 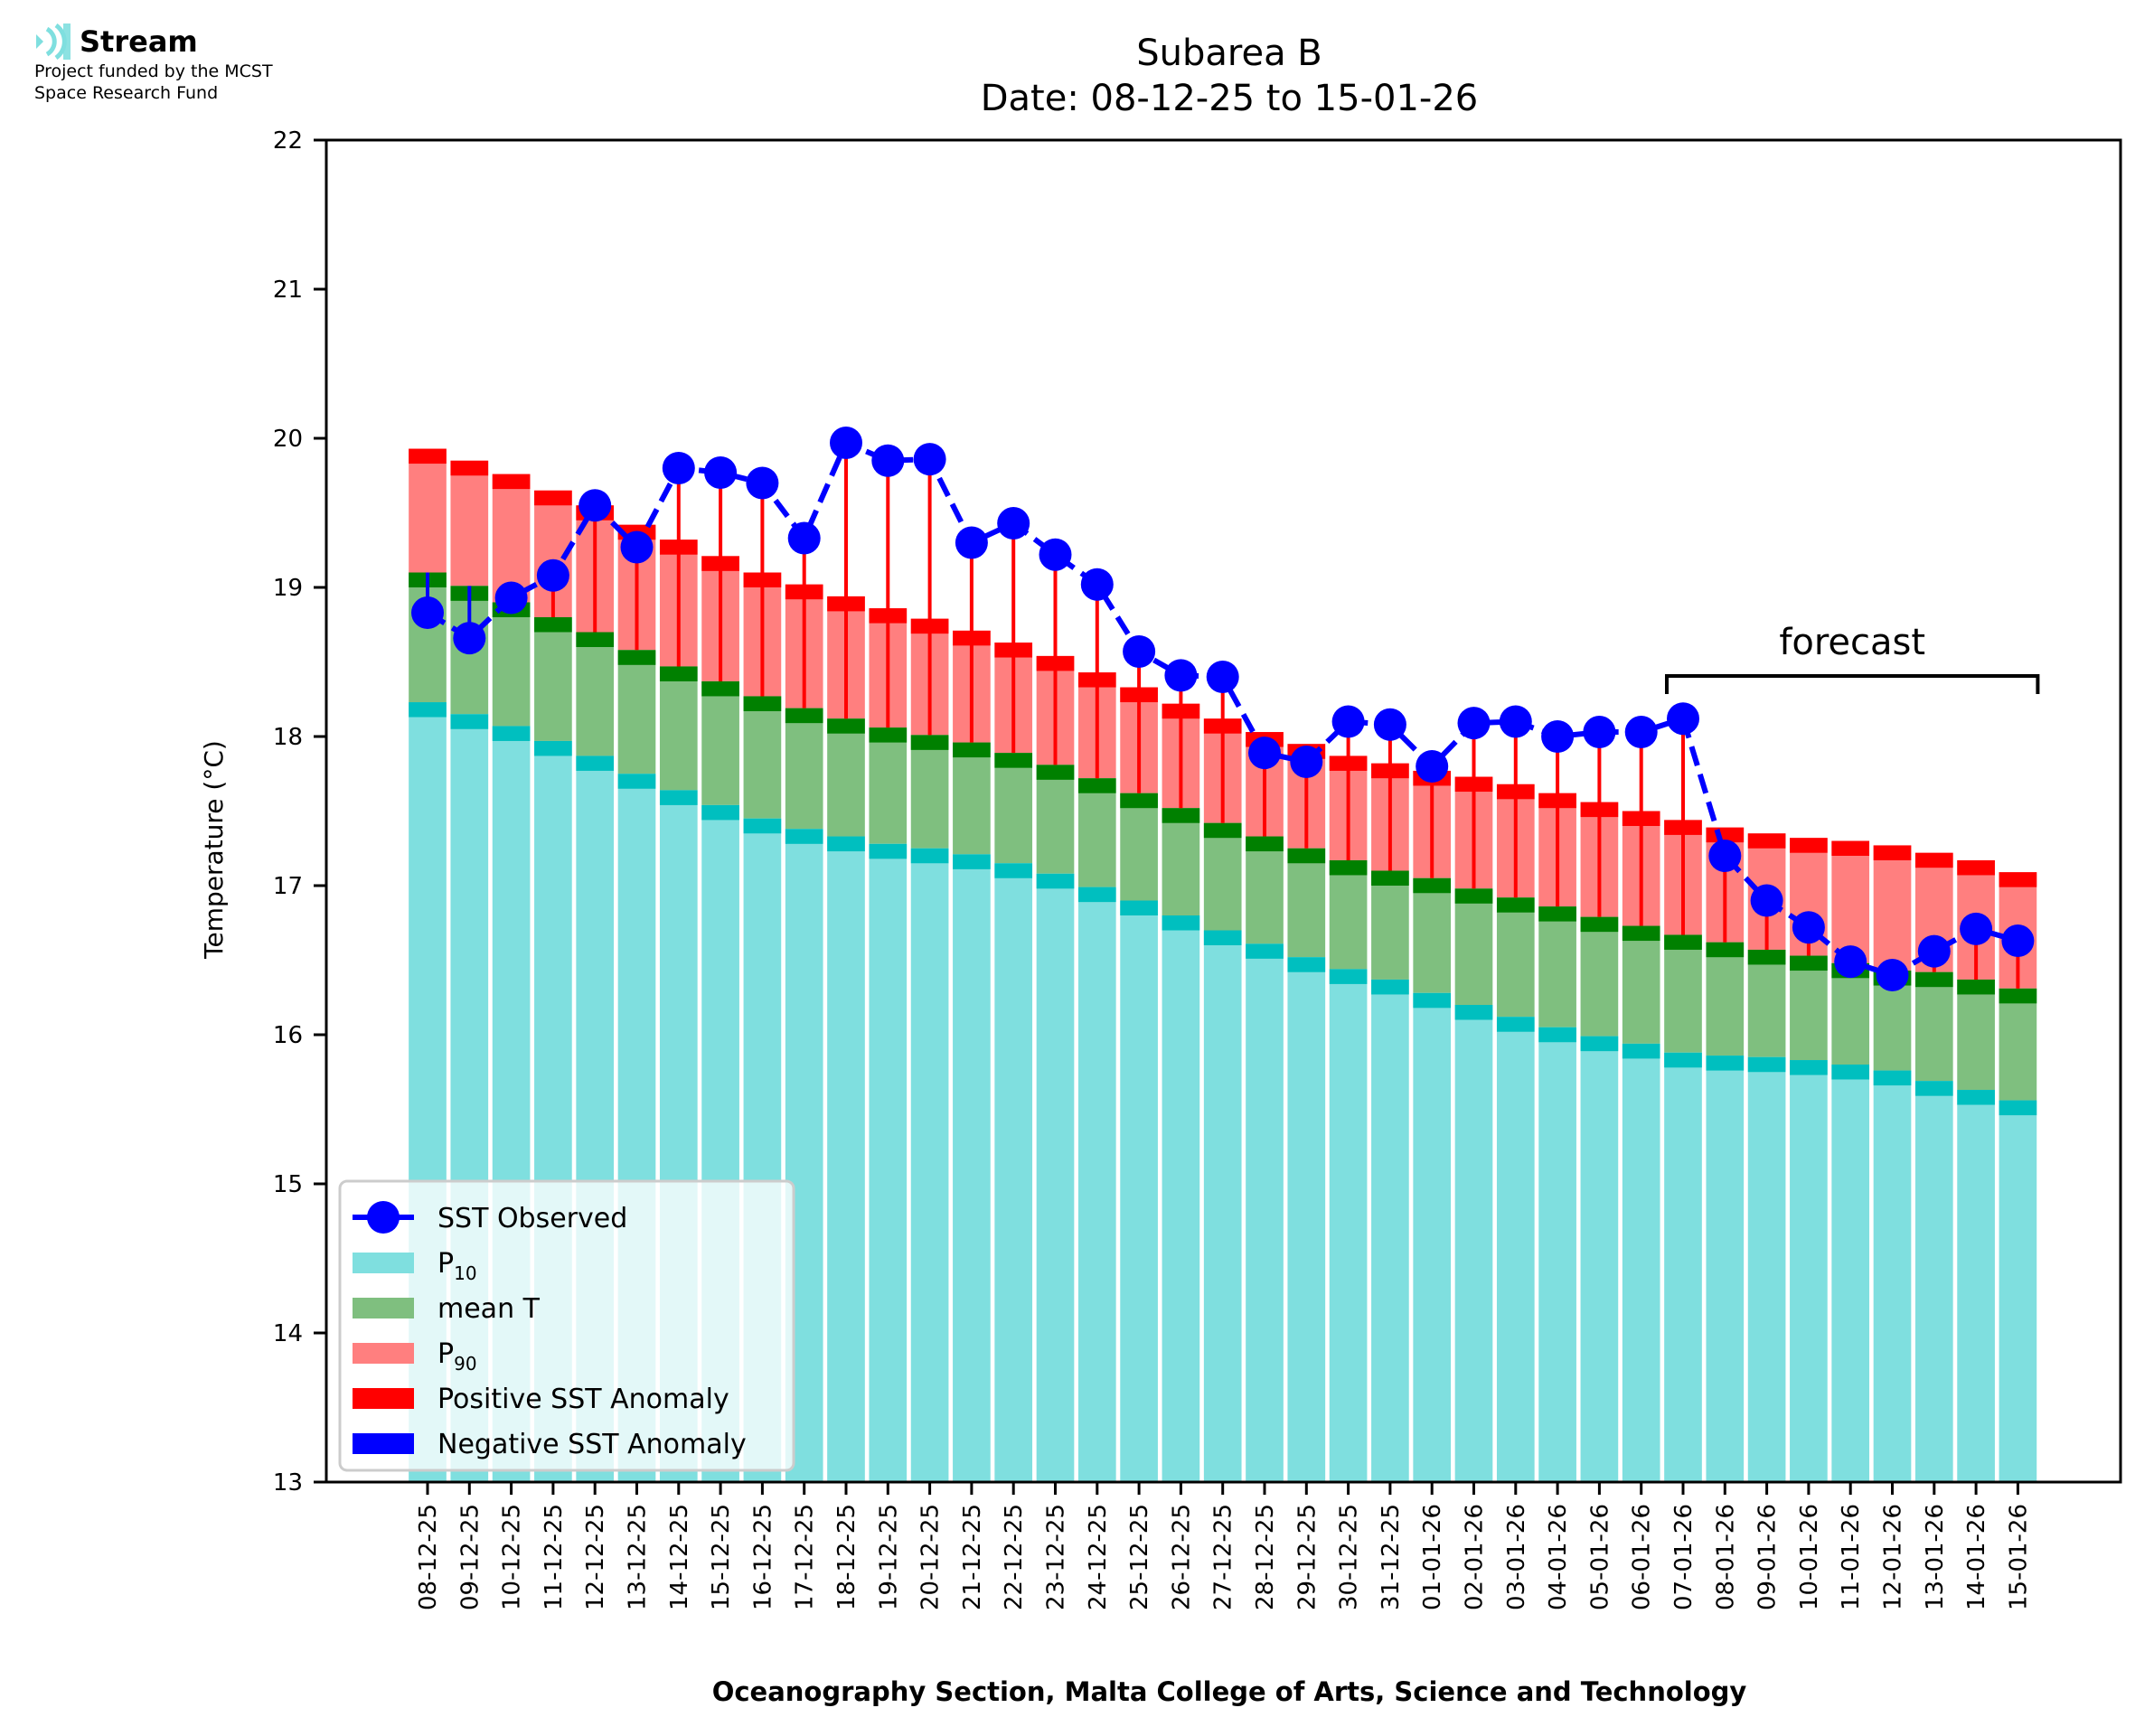 What do you see at coordinates (1307, 1557) in the screenshot?
I see `x-tick-label: 29-12-25` at bounding box center [1307, 1557].